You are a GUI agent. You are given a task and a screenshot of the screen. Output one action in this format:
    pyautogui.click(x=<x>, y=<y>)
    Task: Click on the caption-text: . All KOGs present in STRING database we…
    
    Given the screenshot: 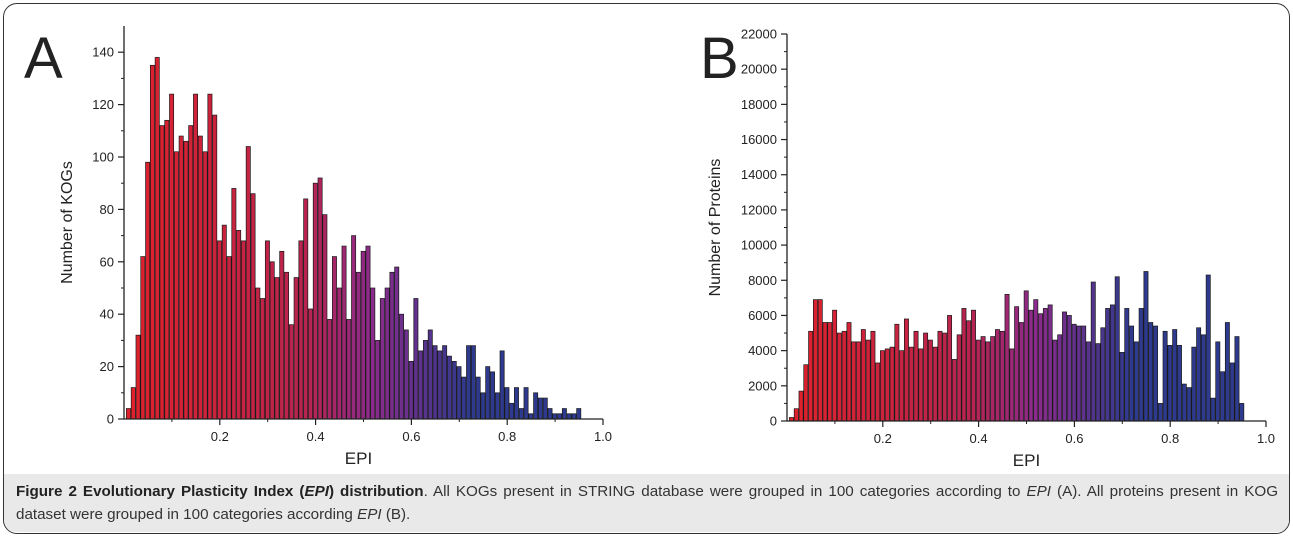 What is the action you would take?
    pyautogui.click(x=725, y=491)
    